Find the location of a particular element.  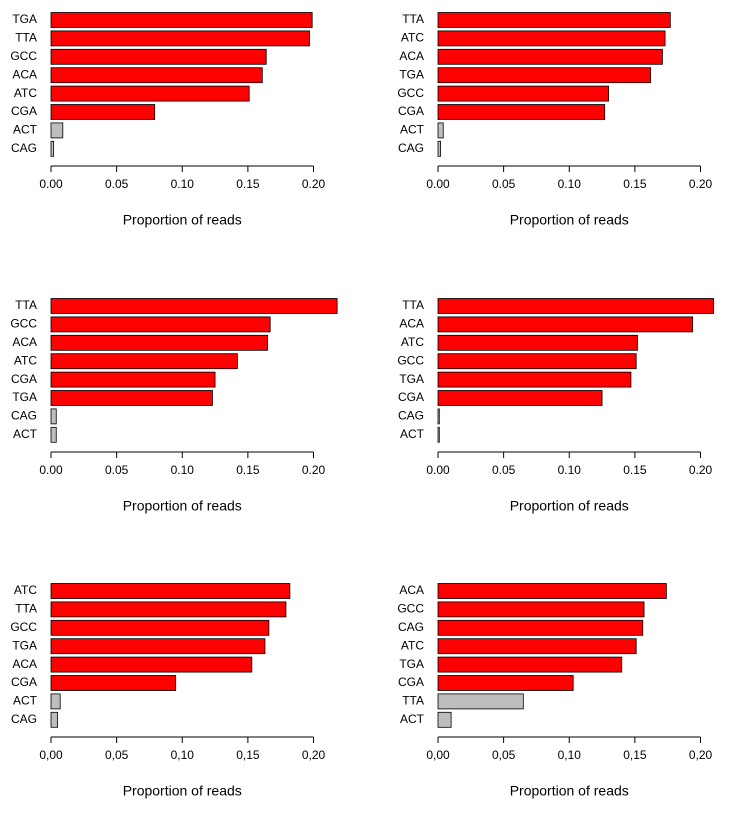

x-tick-label: 0,10 is located at coordinates (183, 755).